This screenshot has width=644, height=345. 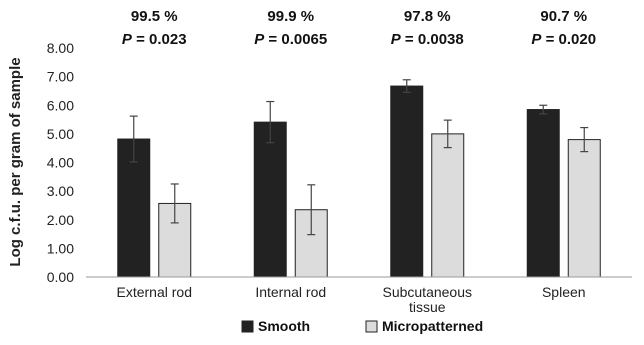 I want to click on p-value-label: P = 0.0038, so click(x=427, y=39).